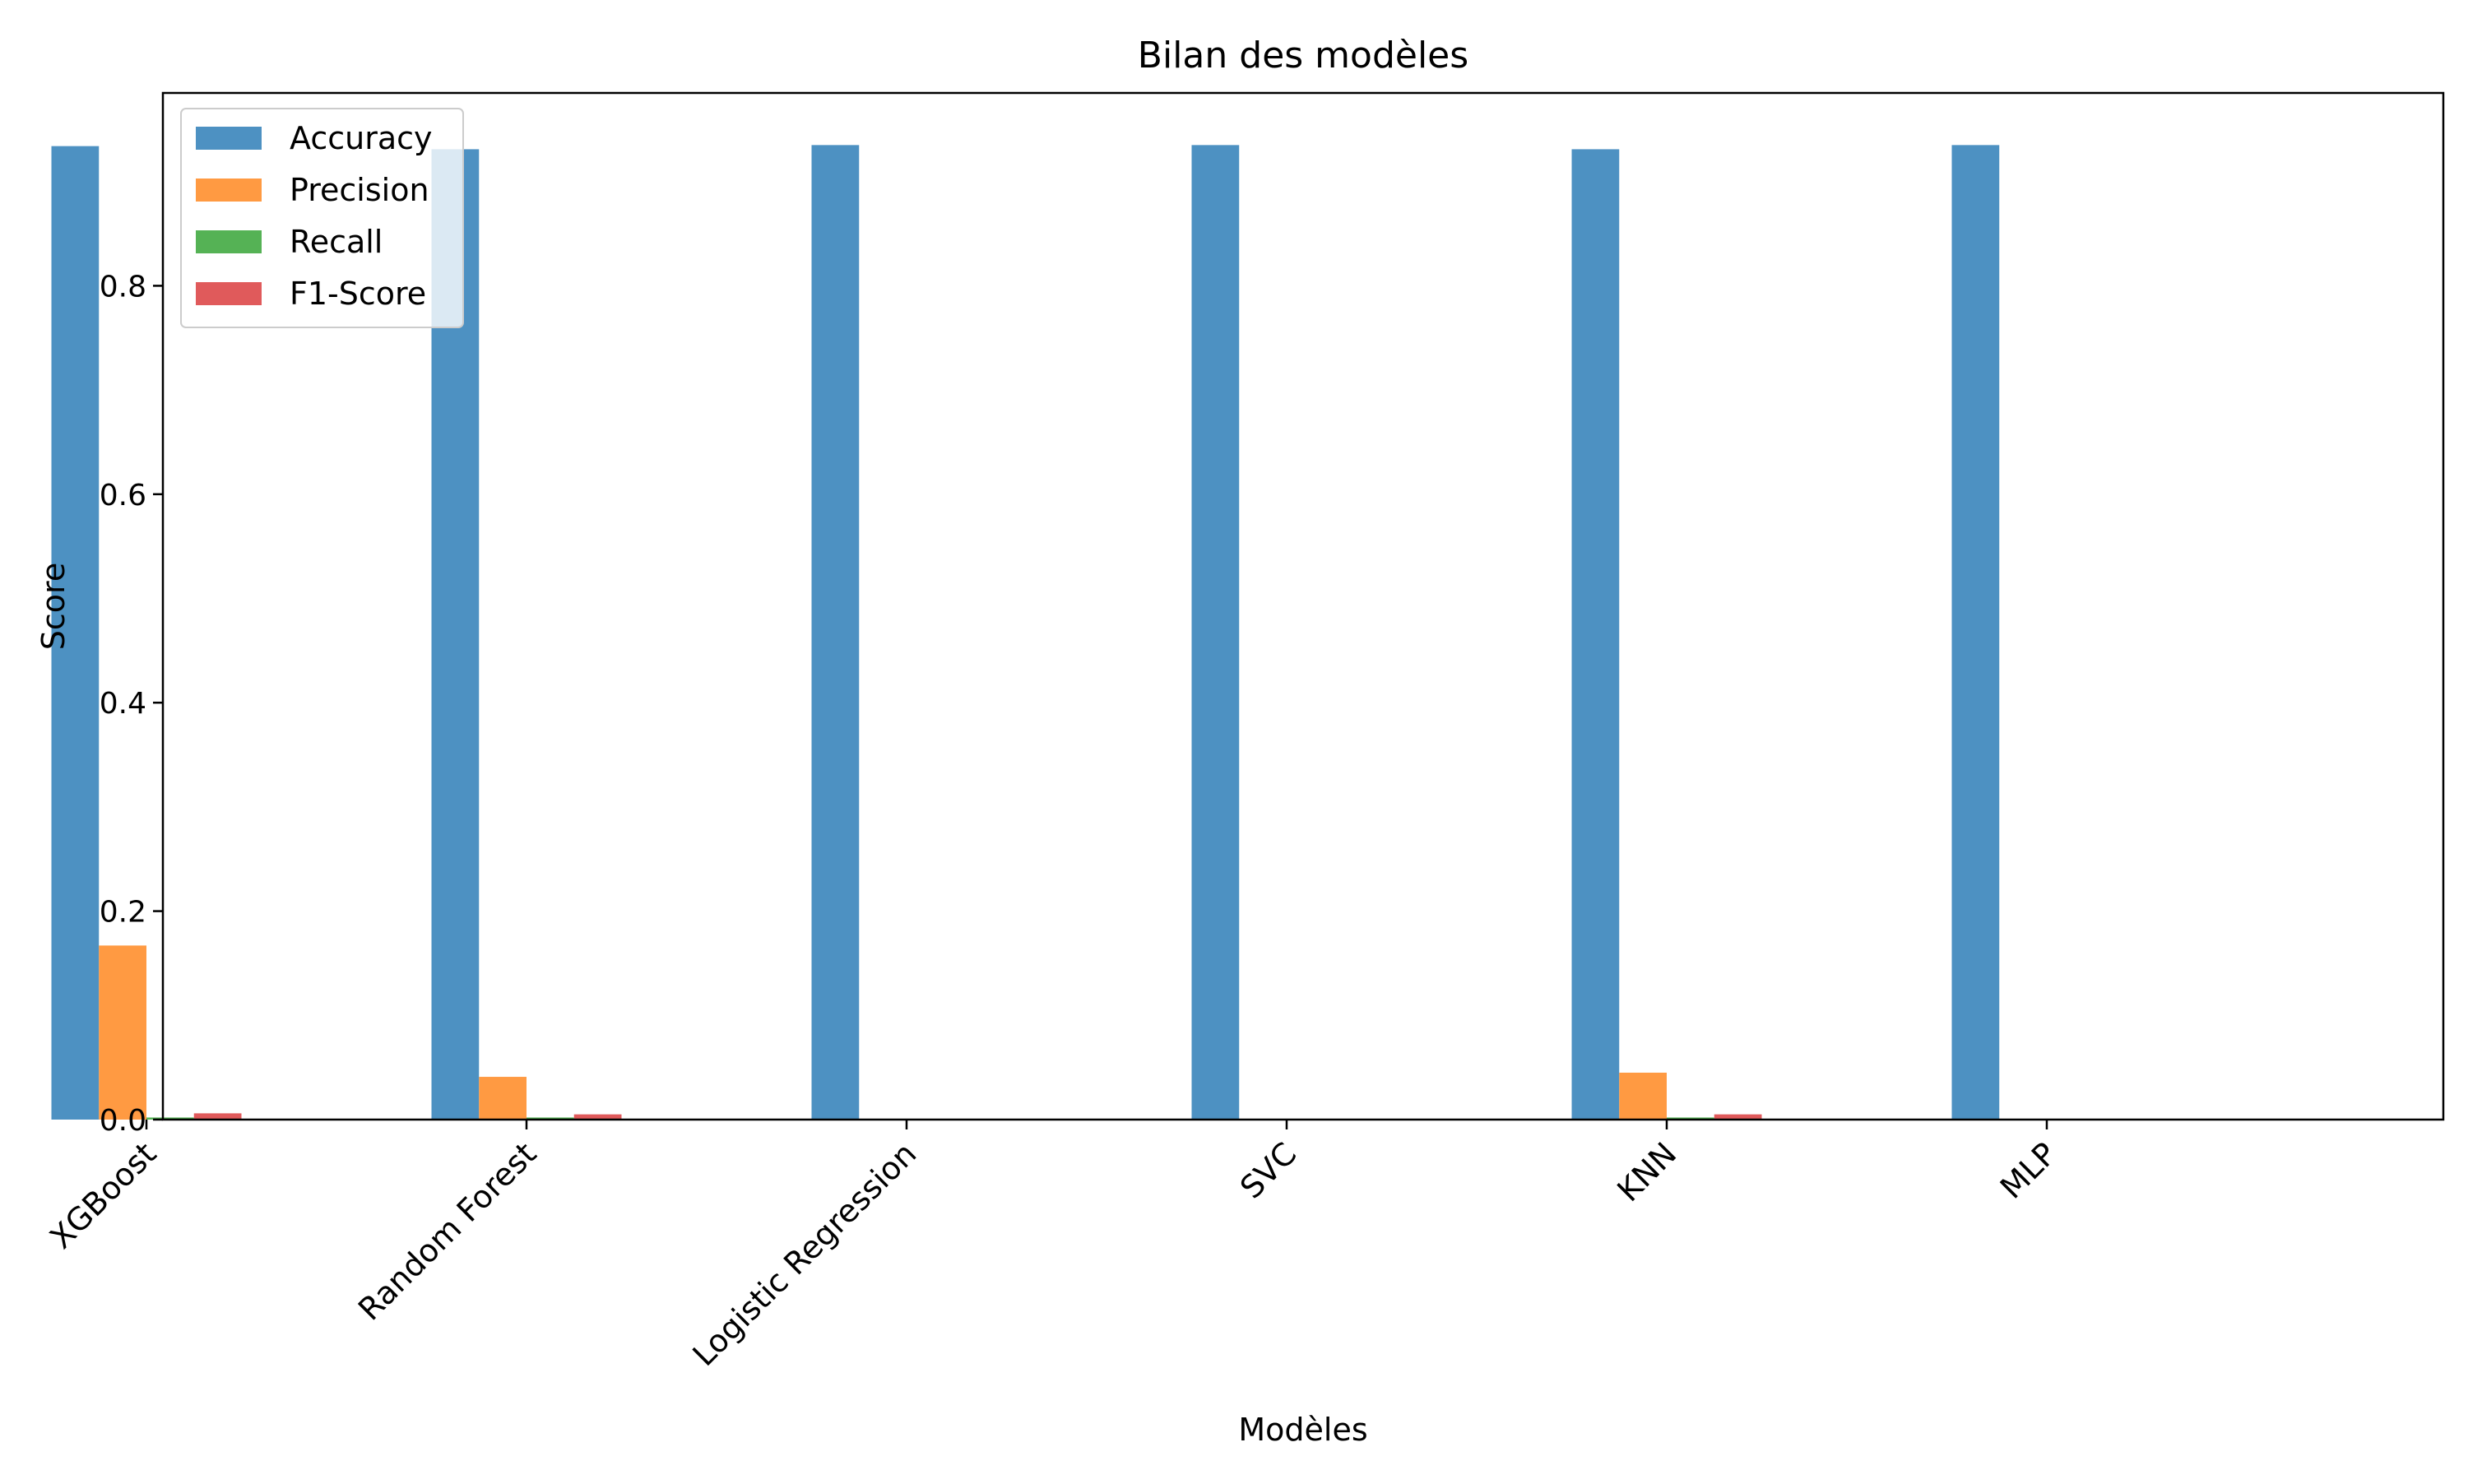 The height and width of the screenshot is (1484, 2468). I want to click on bar-recall-knn, so click(1690, 1118).